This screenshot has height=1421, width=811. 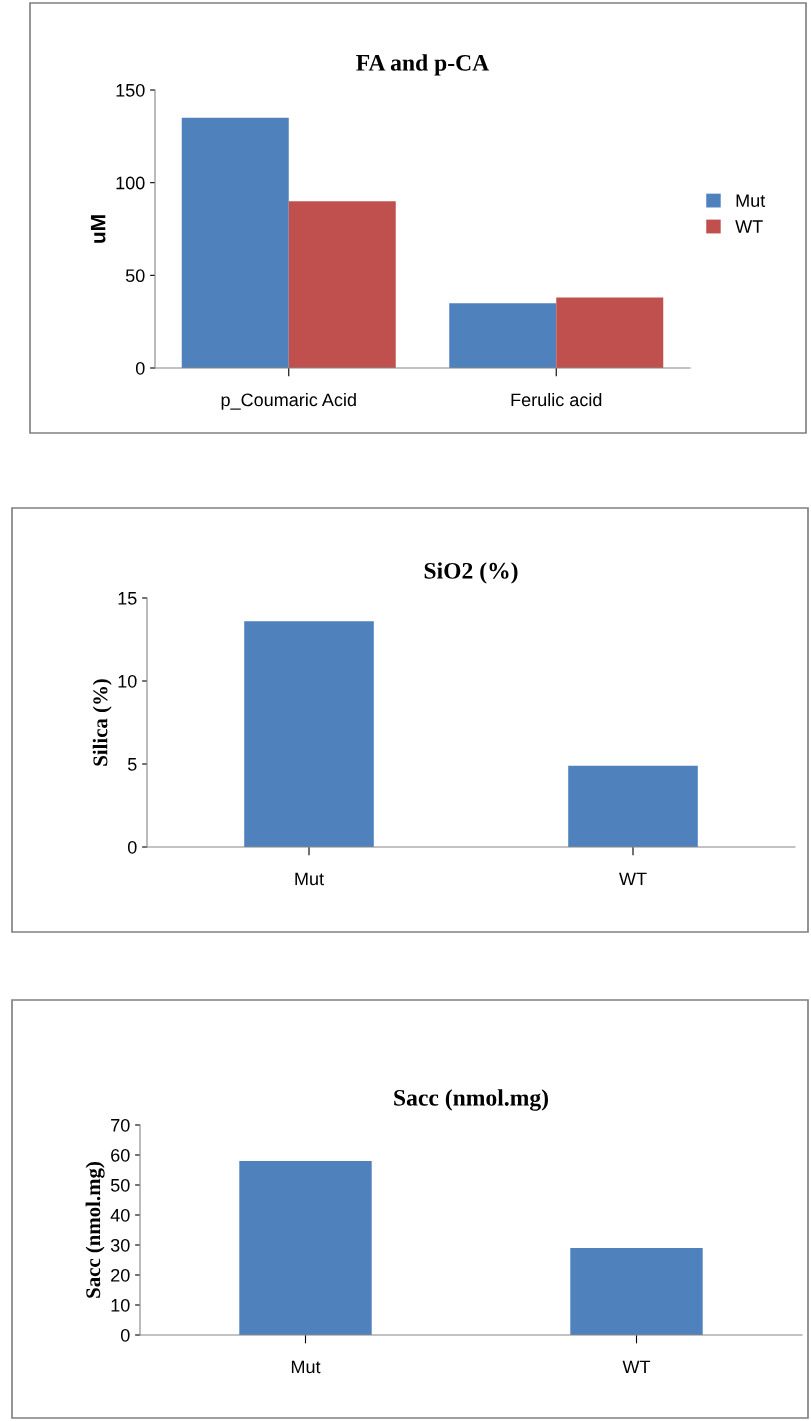 What do you see at coordinates (102, 722) in the screenshot?
I see `y-axis-title: Silica (%)` at bounding box center [102, 722].